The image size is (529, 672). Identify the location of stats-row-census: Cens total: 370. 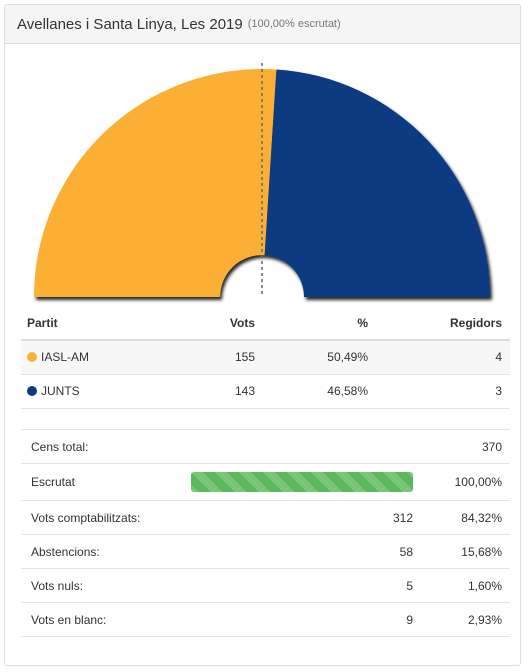
(265, 446).